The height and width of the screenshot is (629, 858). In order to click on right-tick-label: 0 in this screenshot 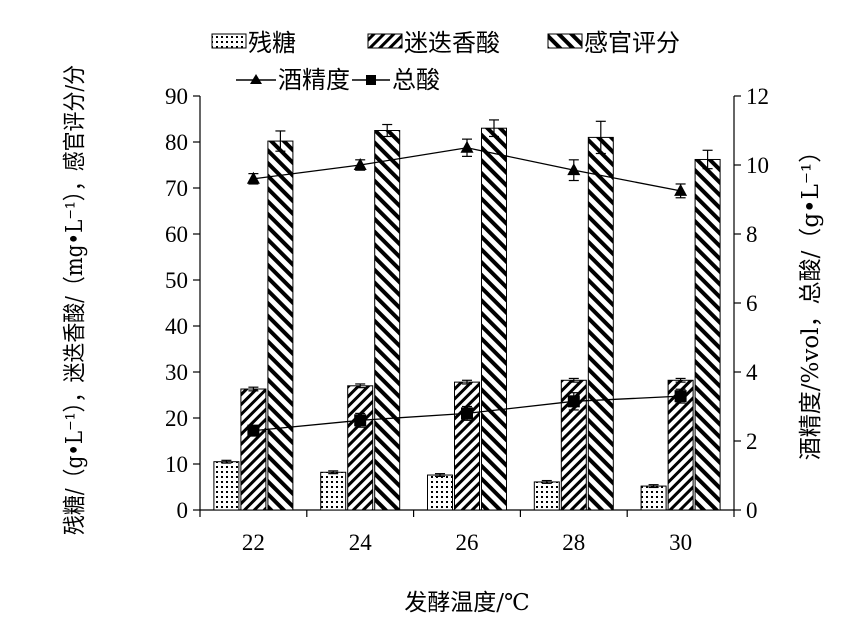, I will do `click(752, 510)`.